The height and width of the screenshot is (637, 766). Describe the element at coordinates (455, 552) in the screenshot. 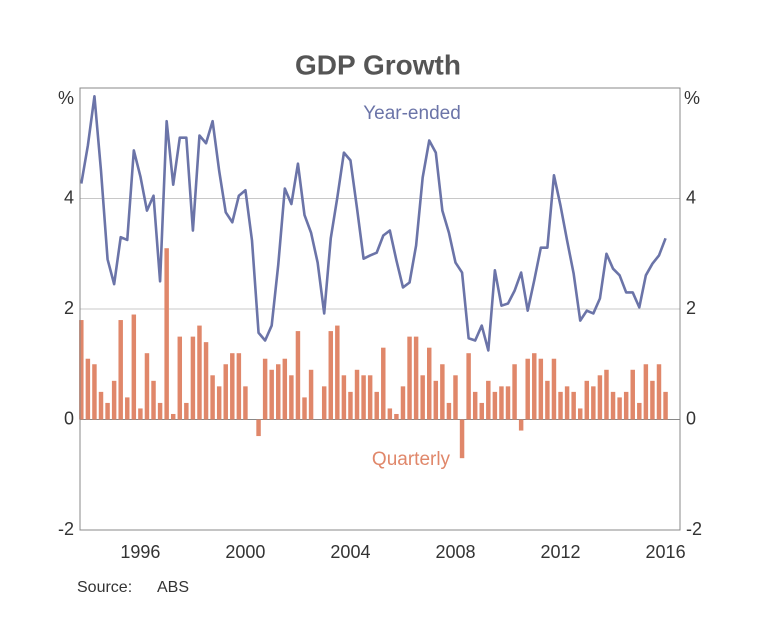

I see `x-tick-label: 2008` at that location.